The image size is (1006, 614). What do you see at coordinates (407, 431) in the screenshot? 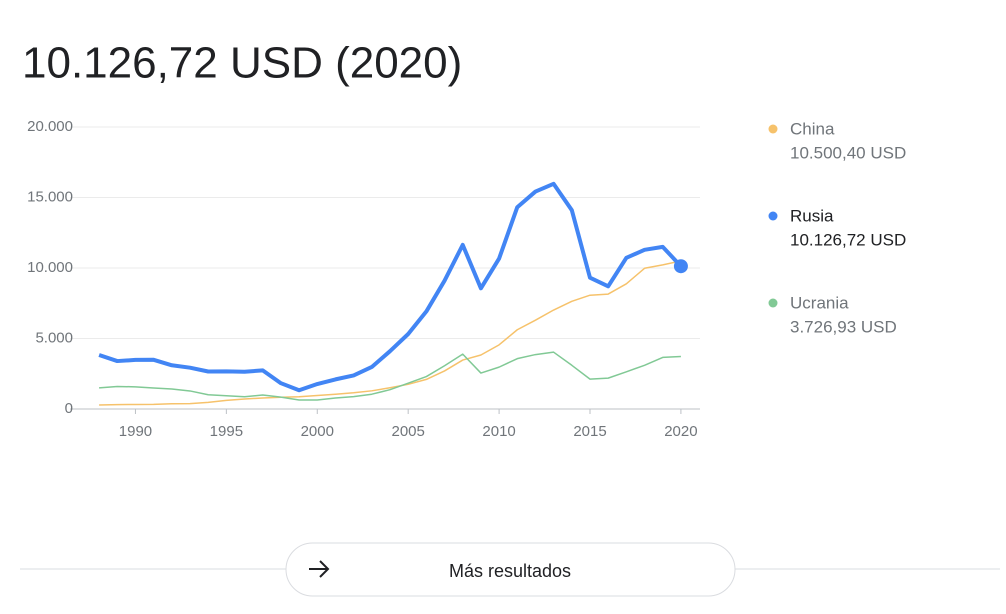
I see `x-tick-label: 2005` at bounding box center [407, 431].